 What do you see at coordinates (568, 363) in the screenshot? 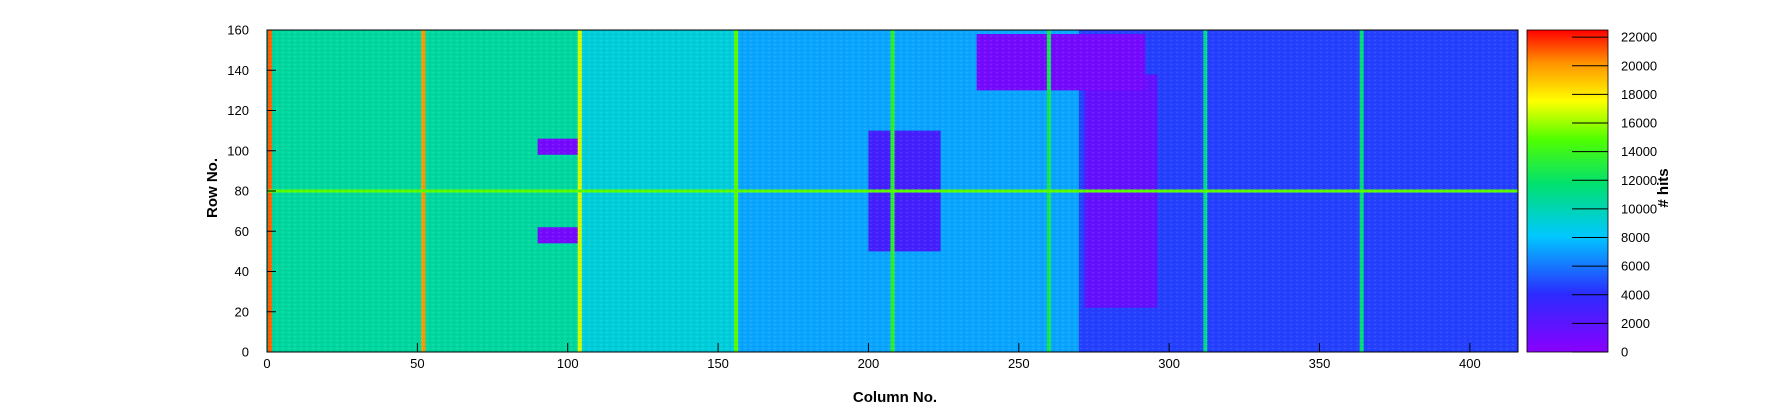
I see `x-tick-label: 100` at bounding box center [568, 363].